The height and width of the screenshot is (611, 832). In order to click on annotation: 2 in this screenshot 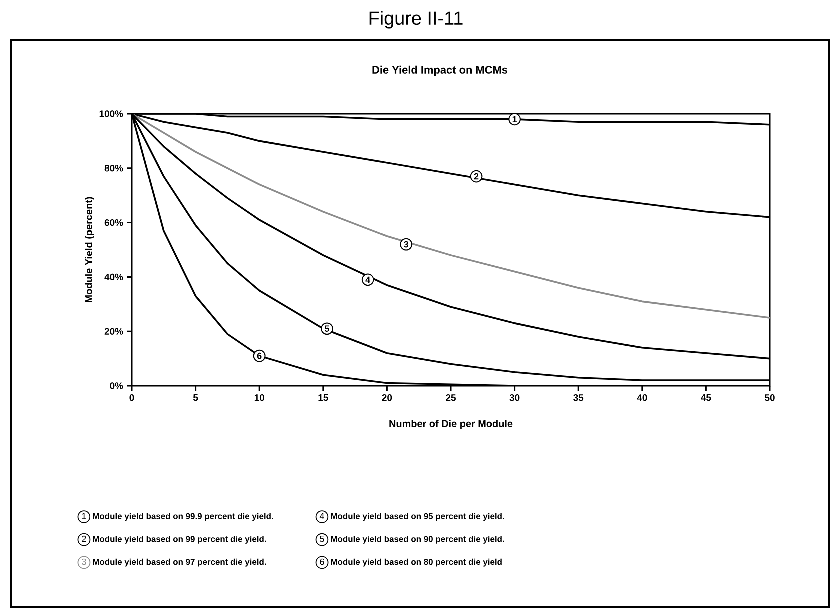, I will do `click(476, 176)`.